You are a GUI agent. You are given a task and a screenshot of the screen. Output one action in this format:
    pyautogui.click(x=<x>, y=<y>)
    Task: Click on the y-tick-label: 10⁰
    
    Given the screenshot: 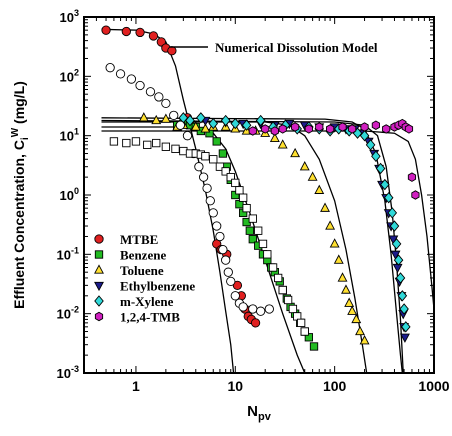 What is the action you would take?
    pyautogui.click(x=69, y=194)
    